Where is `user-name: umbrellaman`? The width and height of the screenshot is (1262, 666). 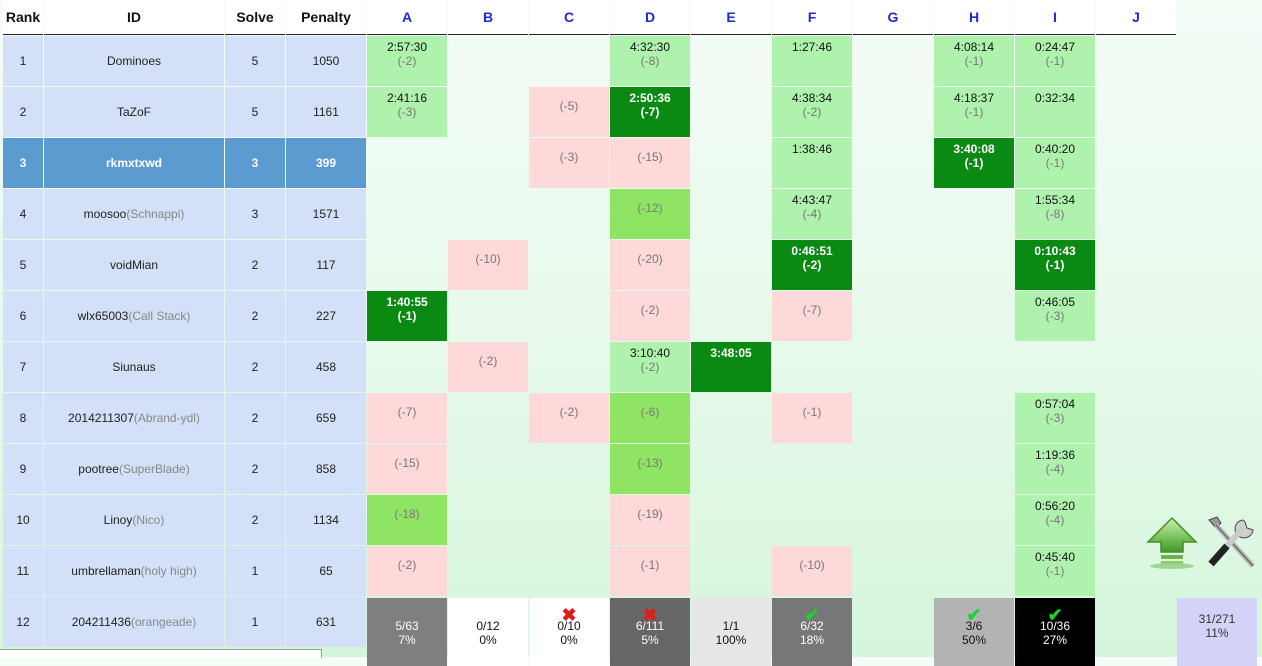
user-name: umbrellaman is located at coordinates (106, 571).